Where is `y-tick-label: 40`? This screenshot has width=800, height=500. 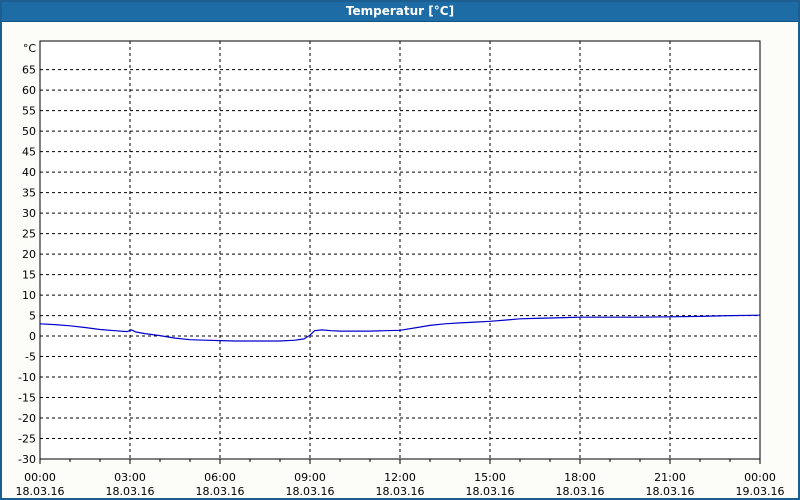 y-tick-label: 40 is located at coordinates (29, 172).